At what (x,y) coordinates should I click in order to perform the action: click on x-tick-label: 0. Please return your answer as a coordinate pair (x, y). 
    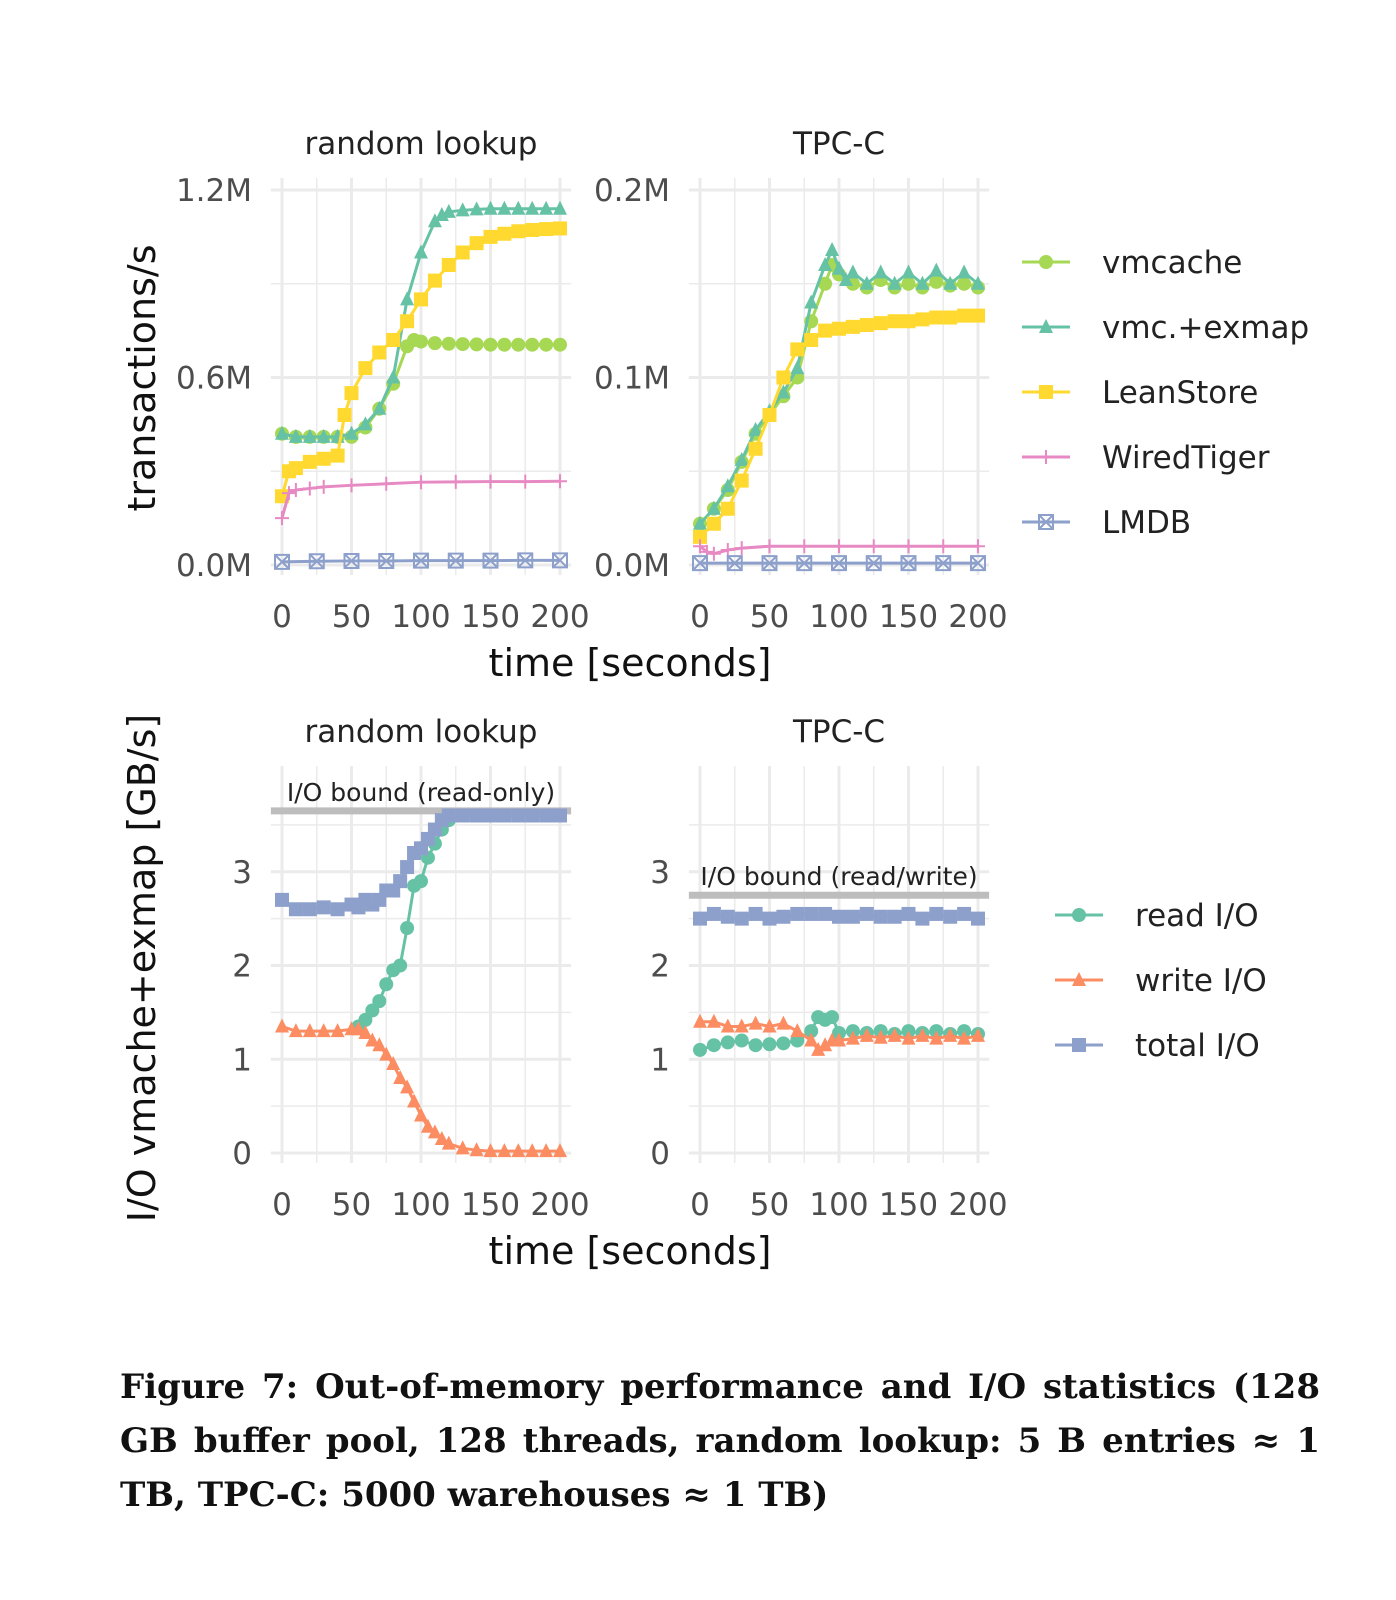
    Looking at the image, I should click on (700, 1205).